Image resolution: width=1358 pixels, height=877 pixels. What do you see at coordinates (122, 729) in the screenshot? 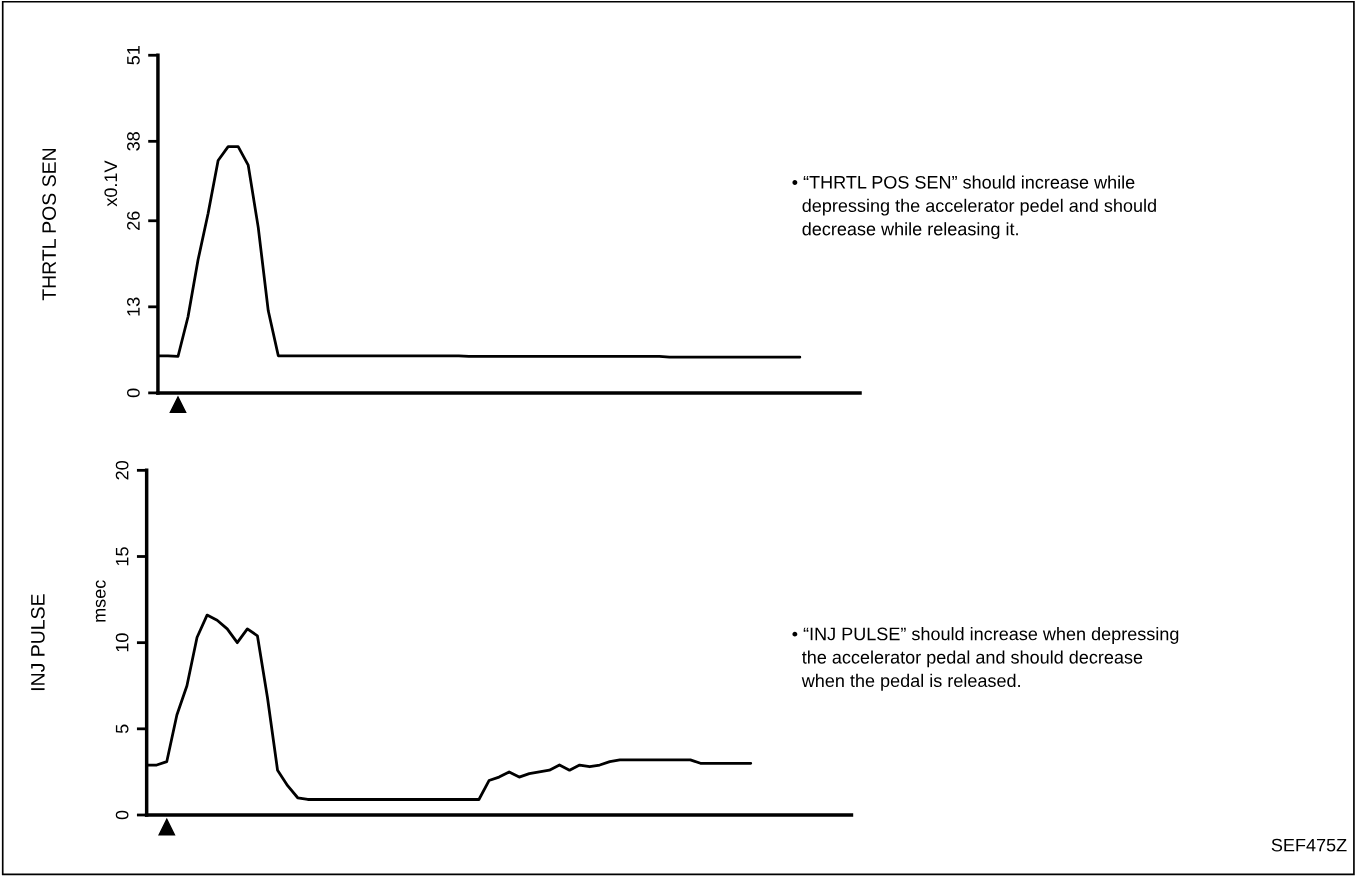
I see `y-tick-label: 5` at bounding box center [122, 729].